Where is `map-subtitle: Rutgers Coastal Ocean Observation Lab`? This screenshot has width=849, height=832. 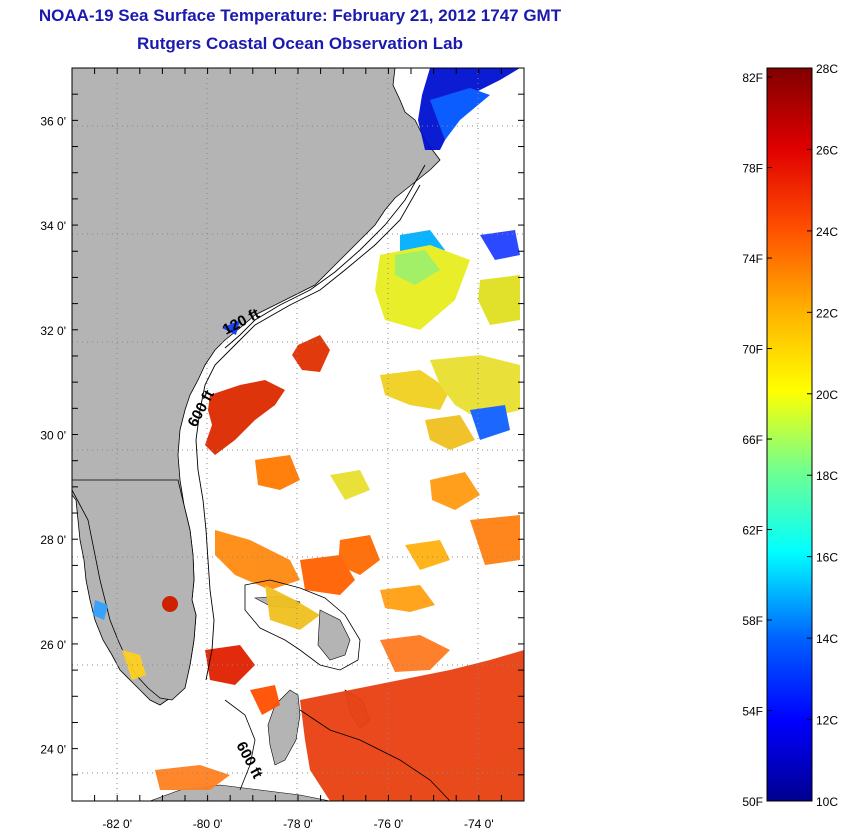
map-subtitle: Rutgers Coastal Ocean Observation Lab is located at coordinates (300, 43).